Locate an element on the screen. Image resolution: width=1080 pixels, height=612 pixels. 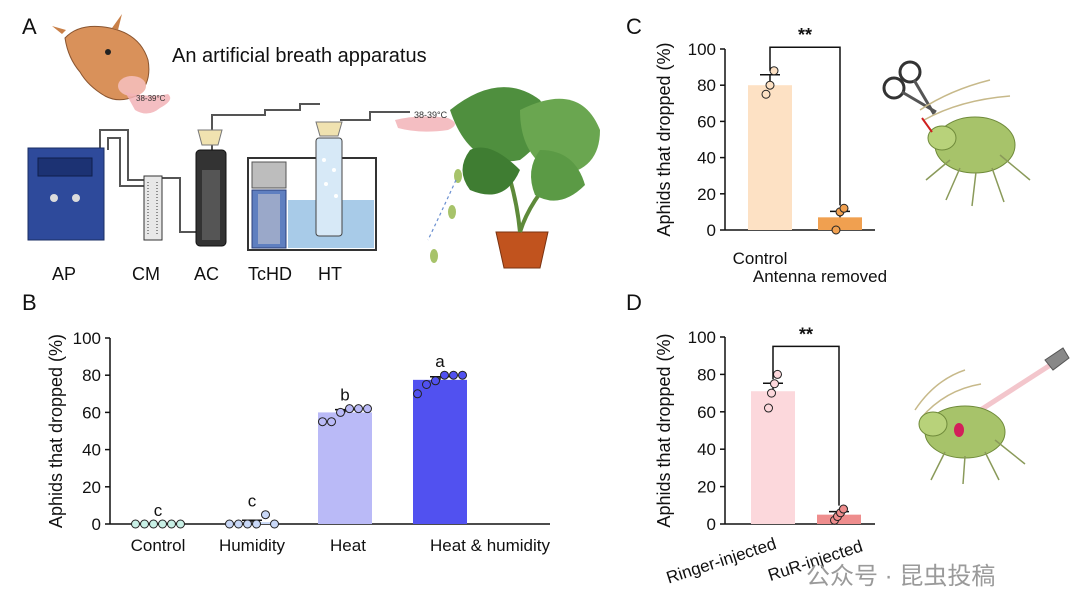
panel-letter-b: B is located at coordinates (29, 302).